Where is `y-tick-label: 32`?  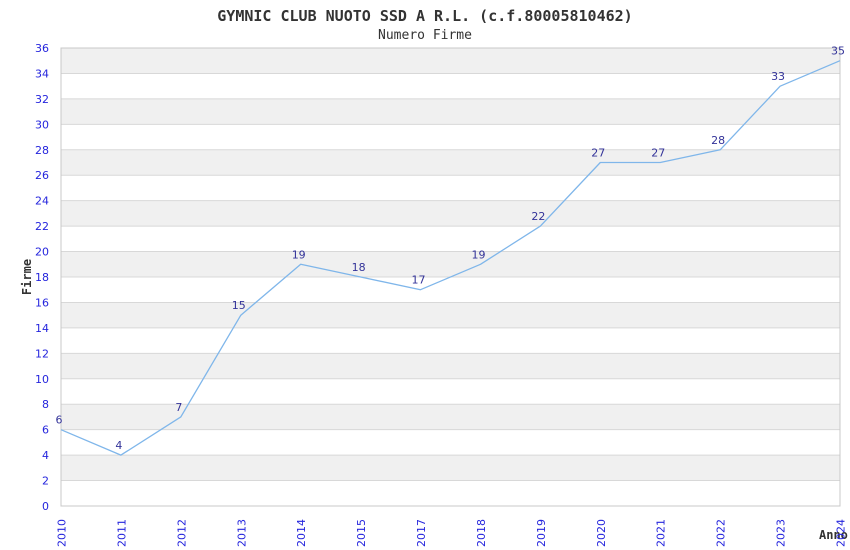 y-tick-label: 32 is located at coordinates (42, 99).